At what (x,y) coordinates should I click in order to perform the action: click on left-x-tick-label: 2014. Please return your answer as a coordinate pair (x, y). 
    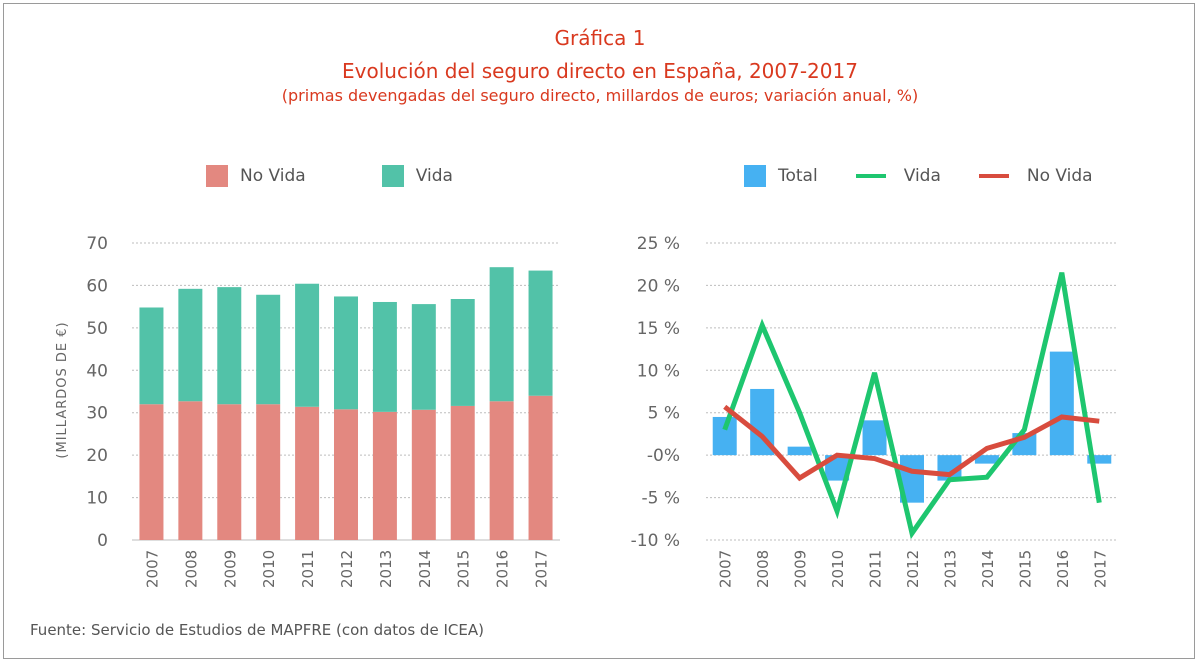
    Looking at the image, I should click on (425, 569).